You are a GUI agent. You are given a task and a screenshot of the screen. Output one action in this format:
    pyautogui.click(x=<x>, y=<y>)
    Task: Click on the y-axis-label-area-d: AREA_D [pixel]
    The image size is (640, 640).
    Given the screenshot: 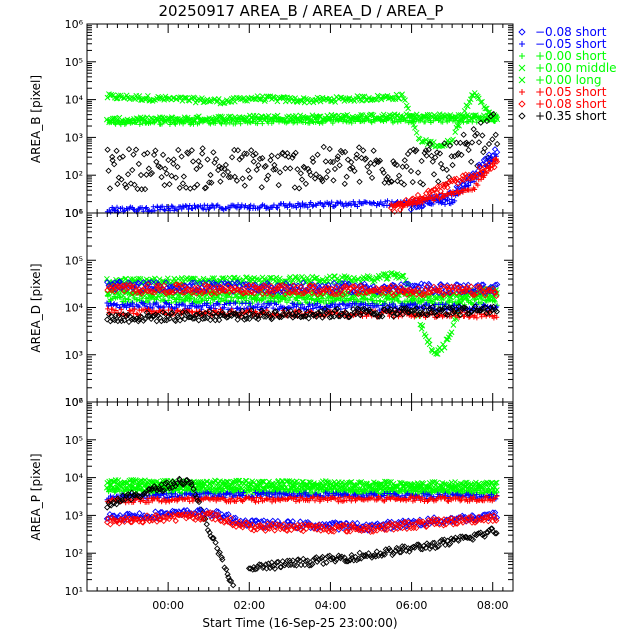 What is the action you would take?
    pyautogui.click(x=36, y=307)
    